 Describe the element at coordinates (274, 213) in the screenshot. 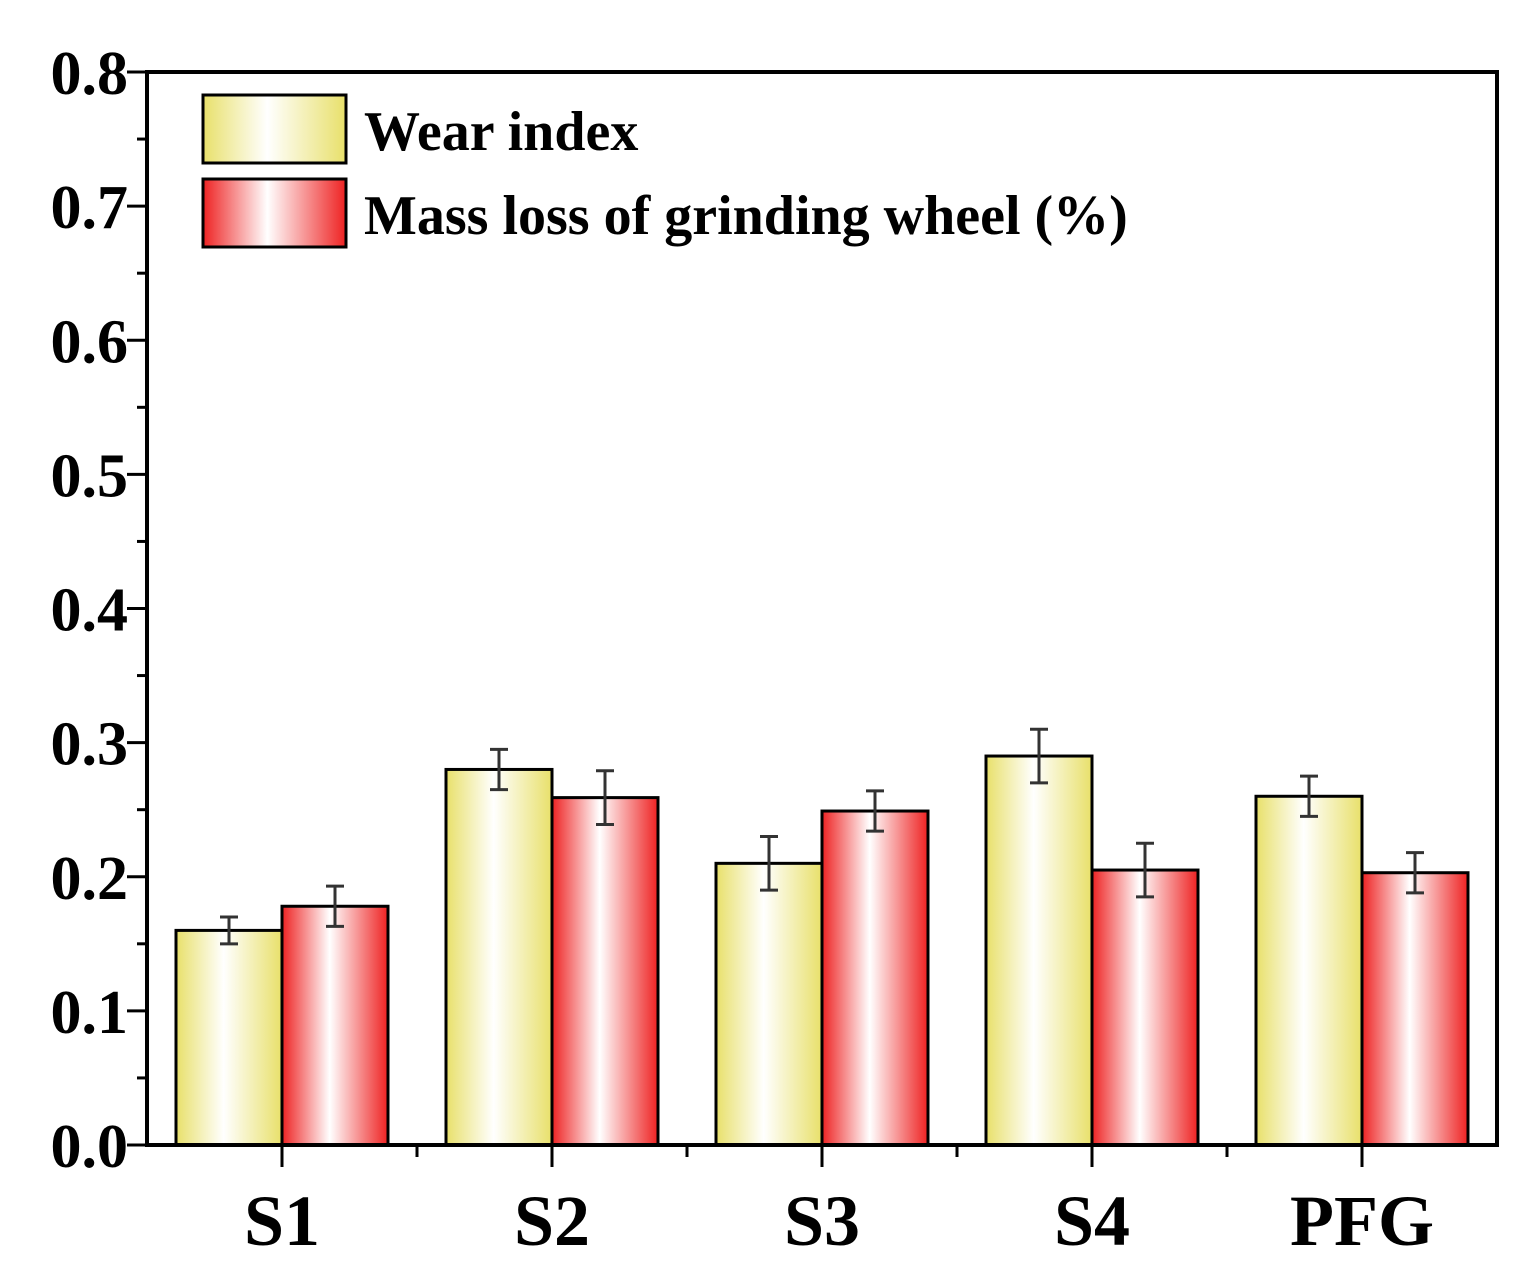

I see `legend-swatch-mass-loss` at that location.